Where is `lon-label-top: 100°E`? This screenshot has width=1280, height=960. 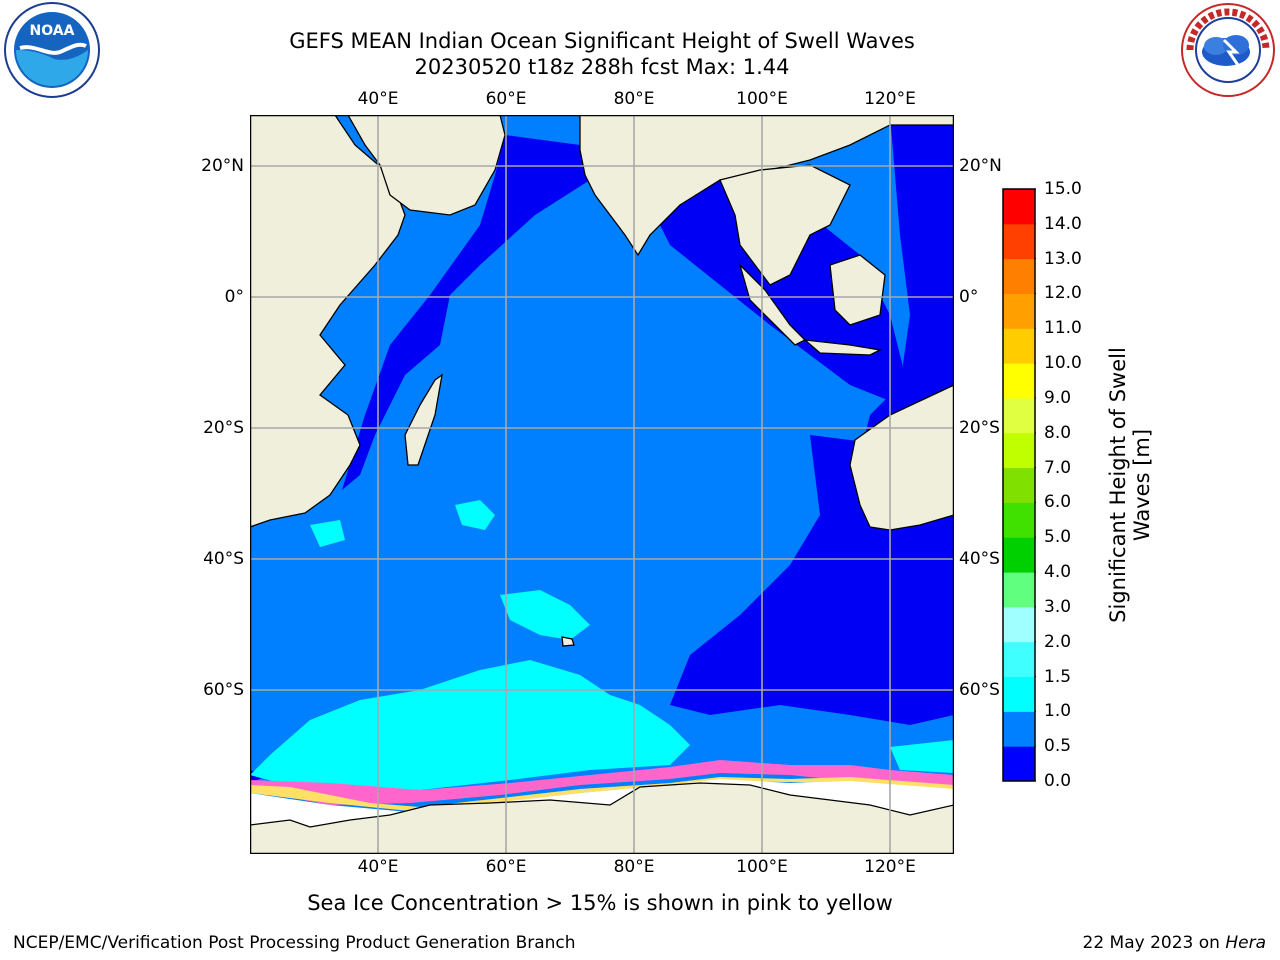 lon-label-top: 100°E is located at coordinates (762, 99).